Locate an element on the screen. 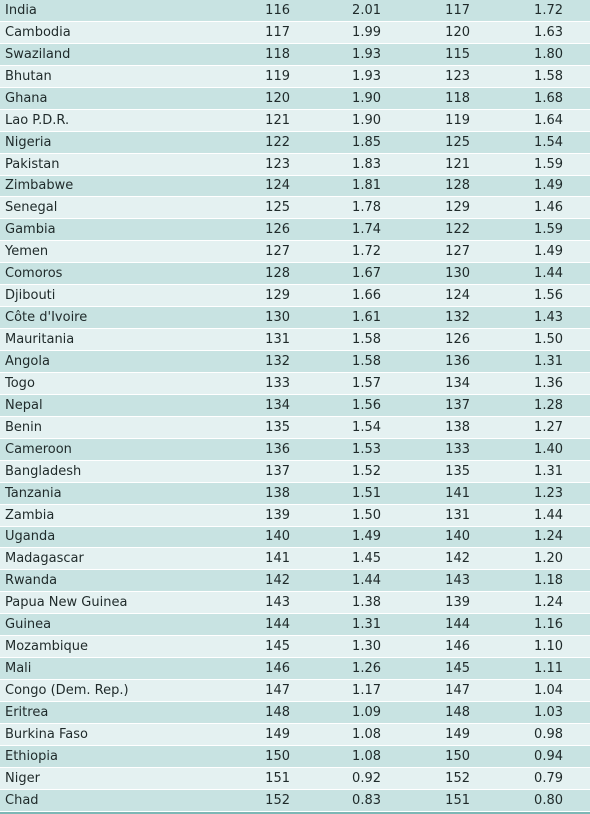 This screenshot has height=814, width=590. rank-2-cell: 122 is located at coordinates (457, 230).